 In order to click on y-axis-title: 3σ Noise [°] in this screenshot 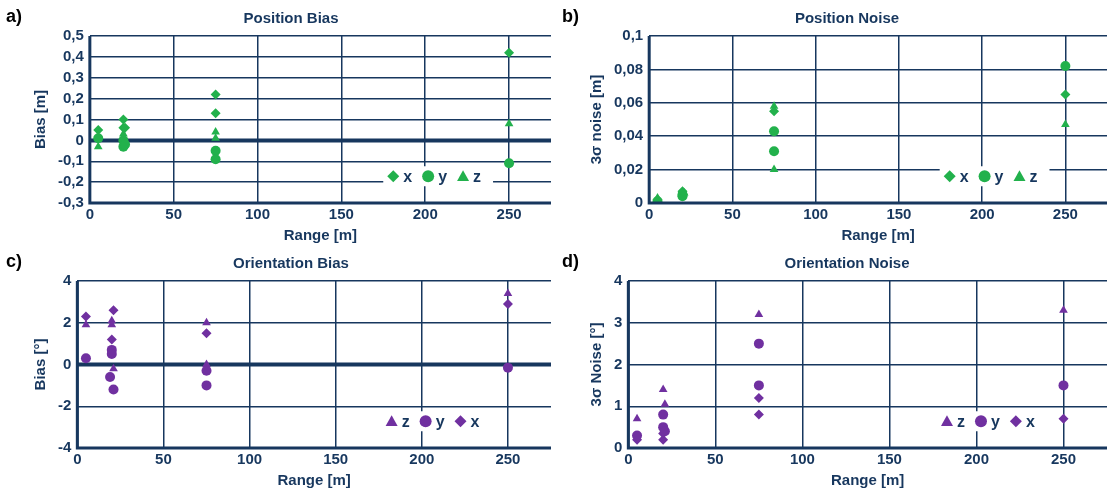, I will do `click(596, 364)`.